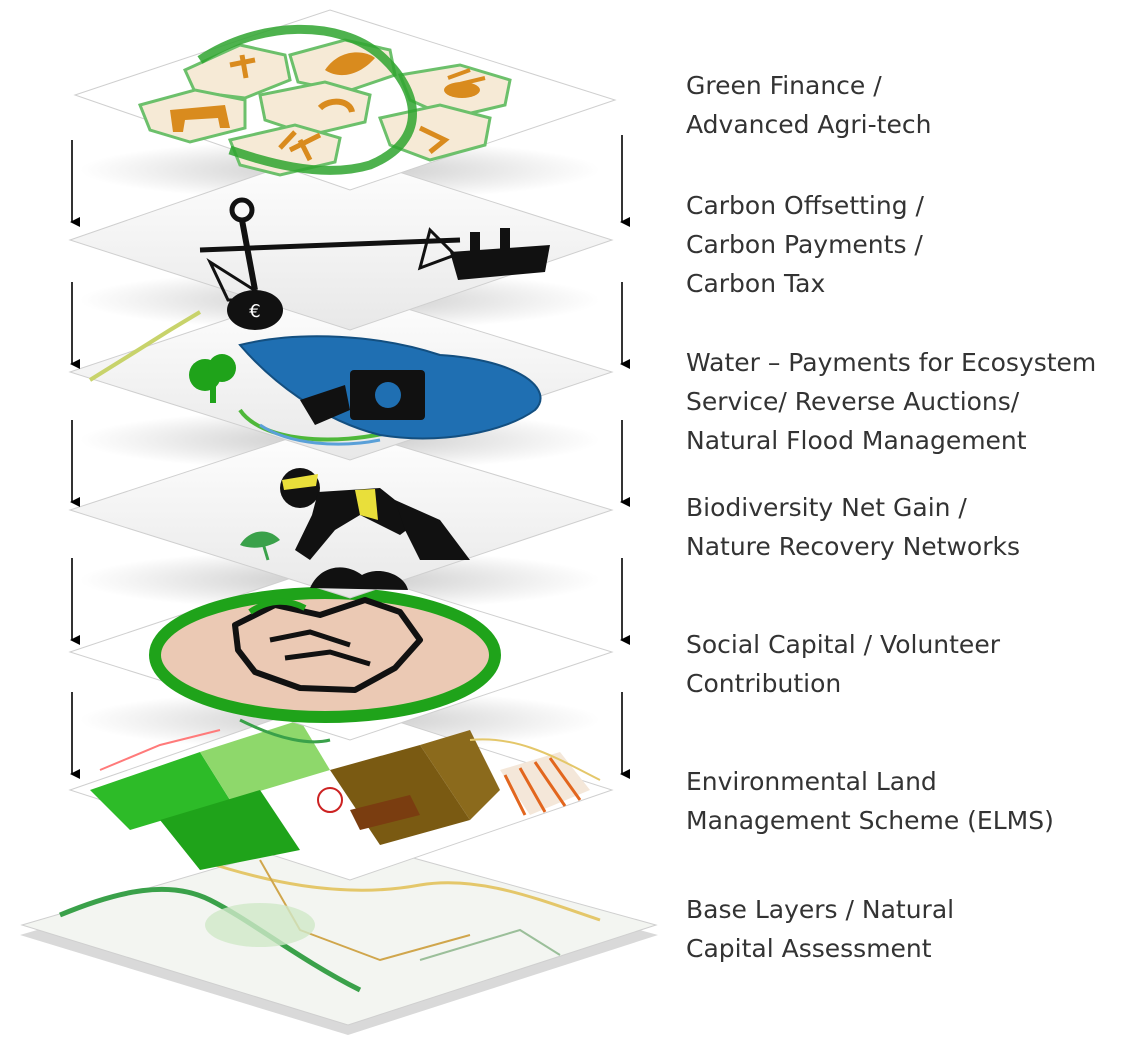 The width and height of the screenshot is (1127, 1057). I want to click on plate-base-layers, so click(339, 934).